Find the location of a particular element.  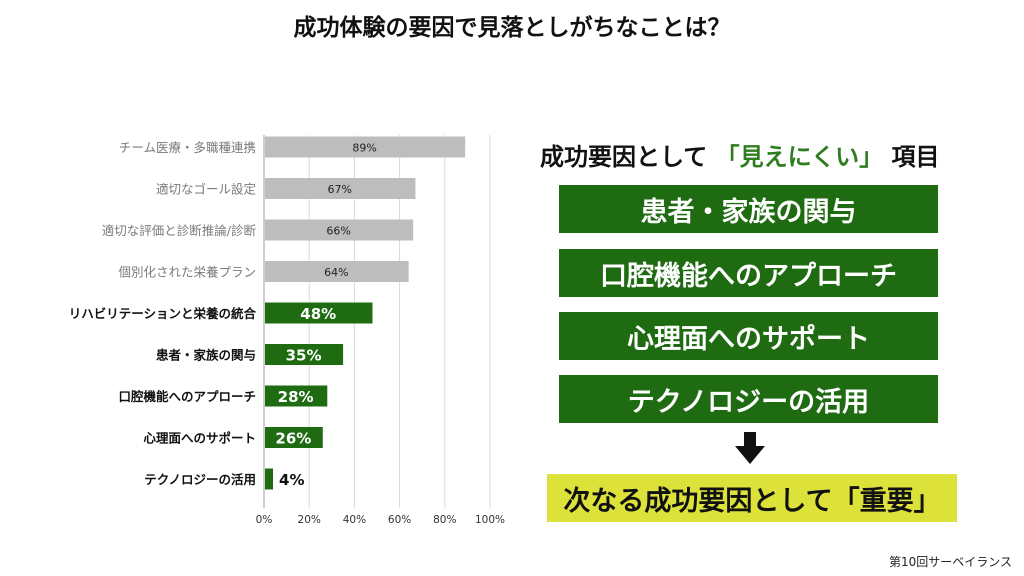

category-label: チーム医療・多職種連携 is located at coordinates (187, 147).